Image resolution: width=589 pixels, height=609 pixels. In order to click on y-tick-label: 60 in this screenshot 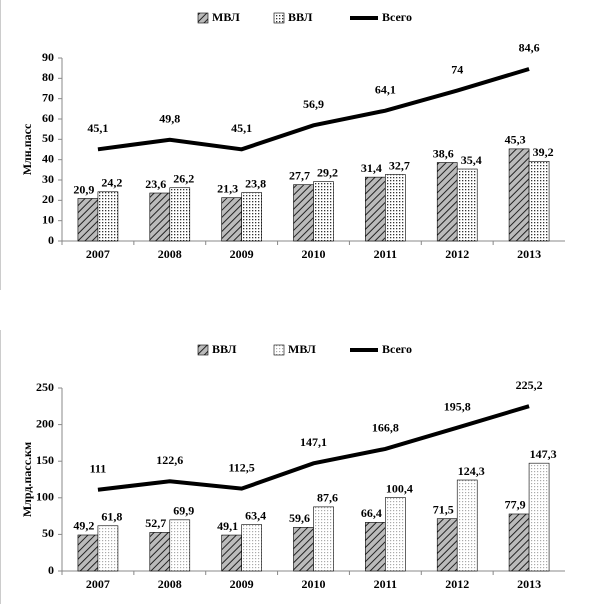, I will do `click(48, 118)`.